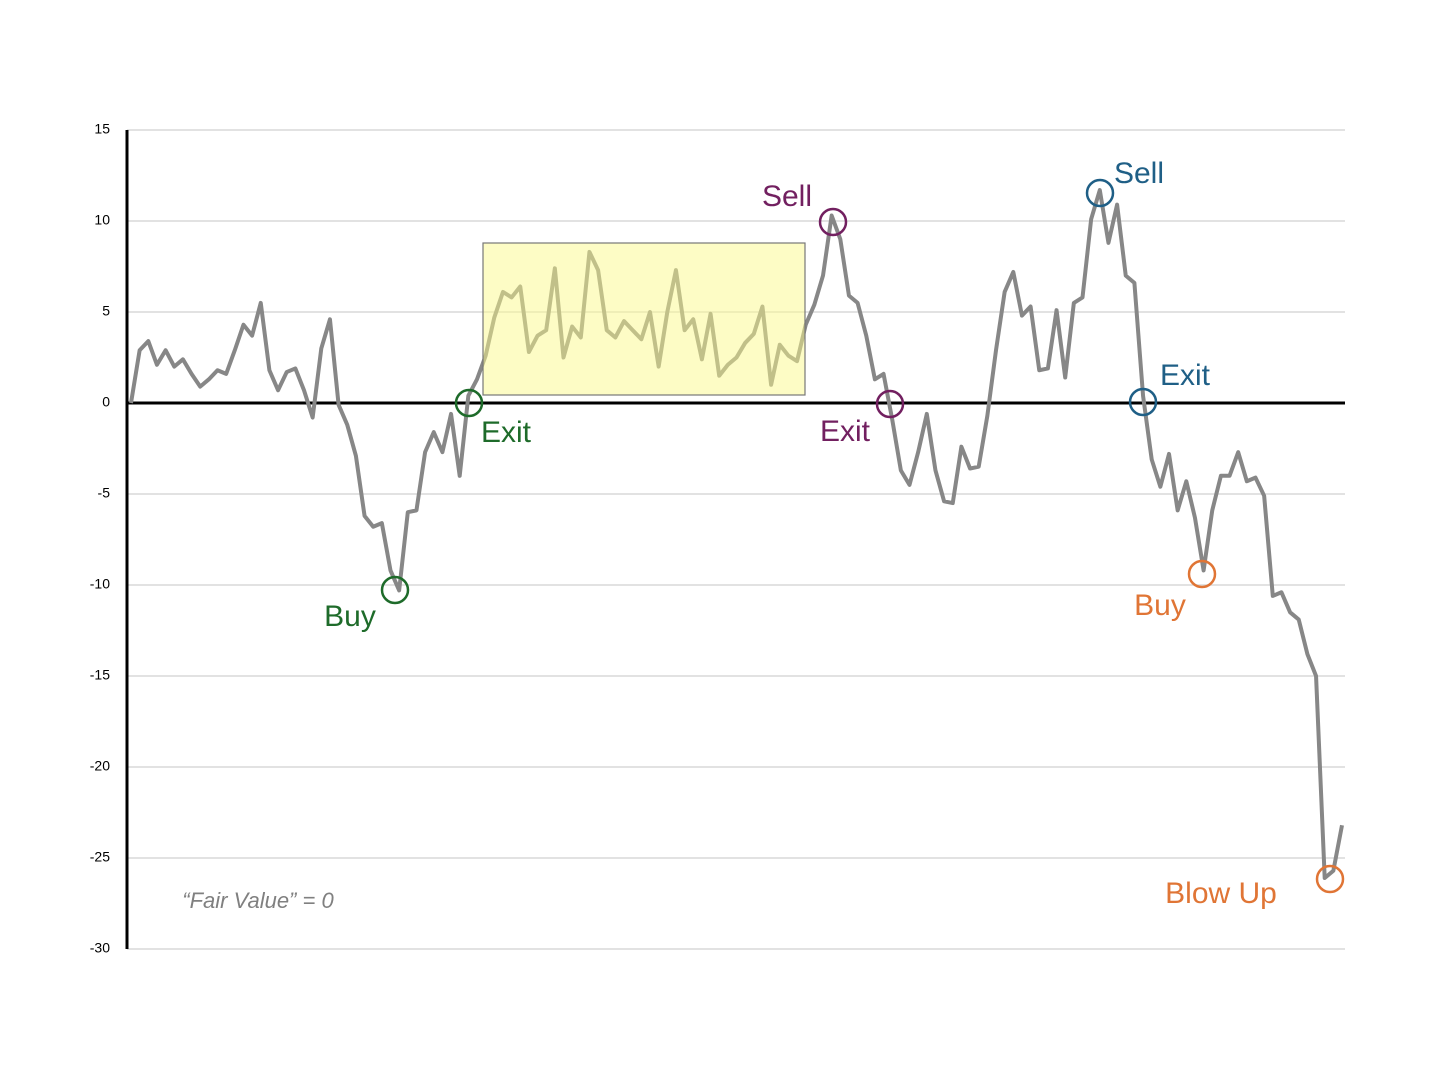 The height and width of the screenshot is (1085, 1440). I want to click on y-tick-label: 10, so click(102, 220).